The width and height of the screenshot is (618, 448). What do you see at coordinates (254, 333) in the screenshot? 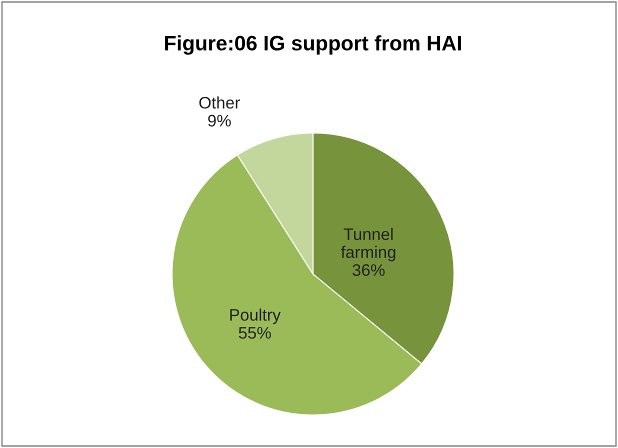
I see `data-label: 55%` at bounding box center [254, 333].